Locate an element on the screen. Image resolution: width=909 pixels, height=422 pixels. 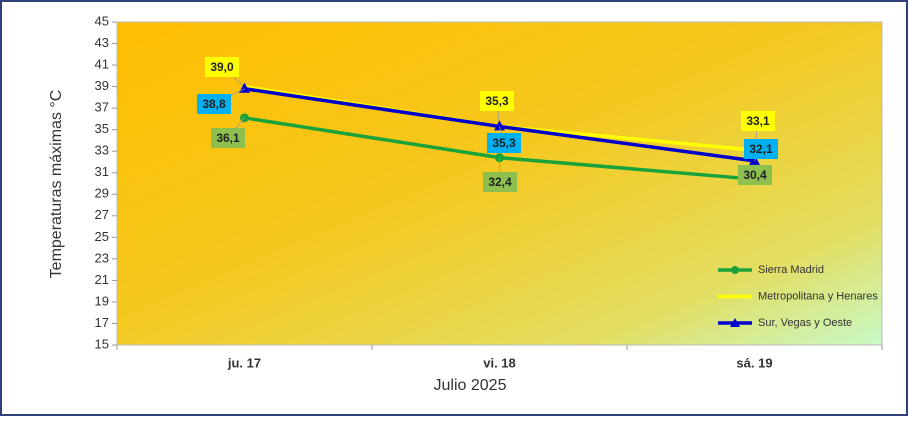
y-tick-label: 27 is located at coordinates (102, 214).